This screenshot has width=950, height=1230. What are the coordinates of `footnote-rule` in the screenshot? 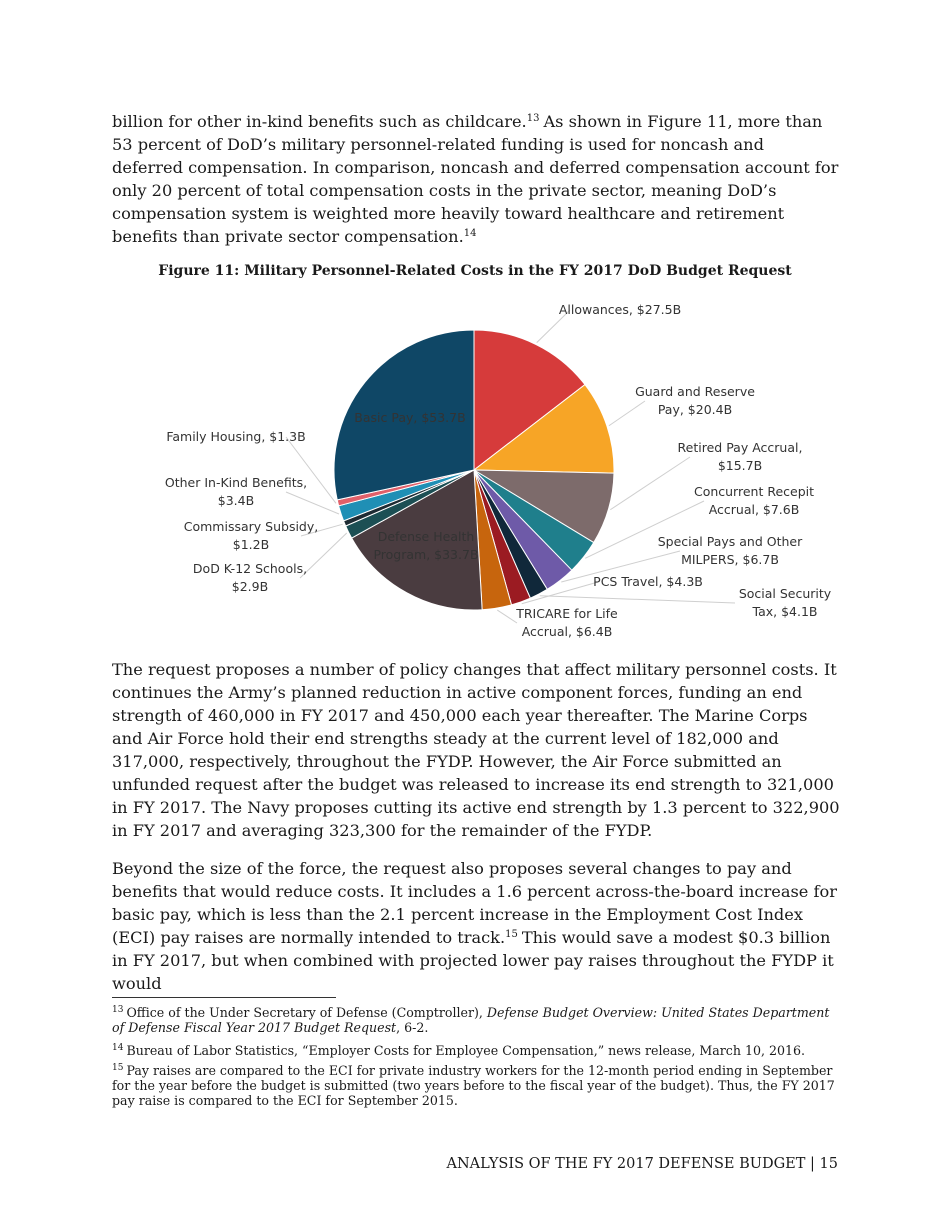 It's located at (224, 997).